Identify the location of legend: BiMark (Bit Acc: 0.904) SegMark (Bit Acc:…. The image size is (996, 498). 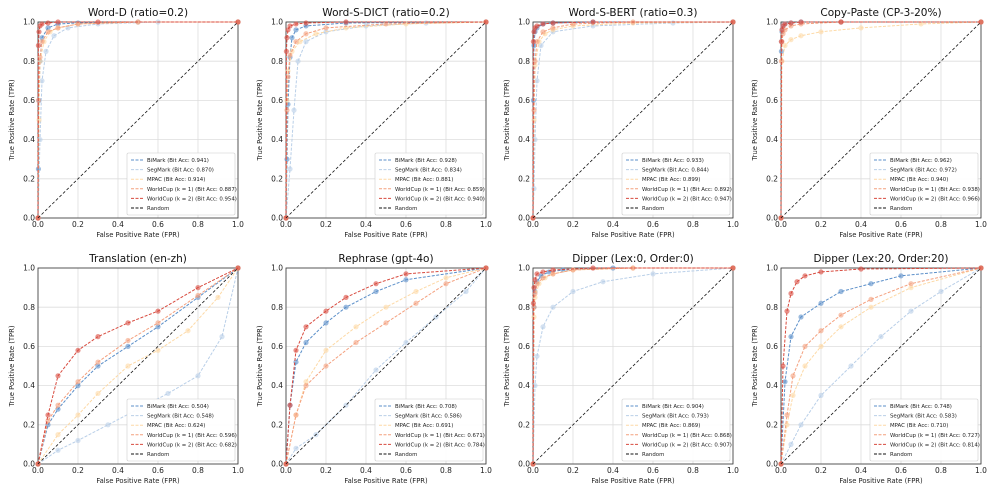
(676, 430).